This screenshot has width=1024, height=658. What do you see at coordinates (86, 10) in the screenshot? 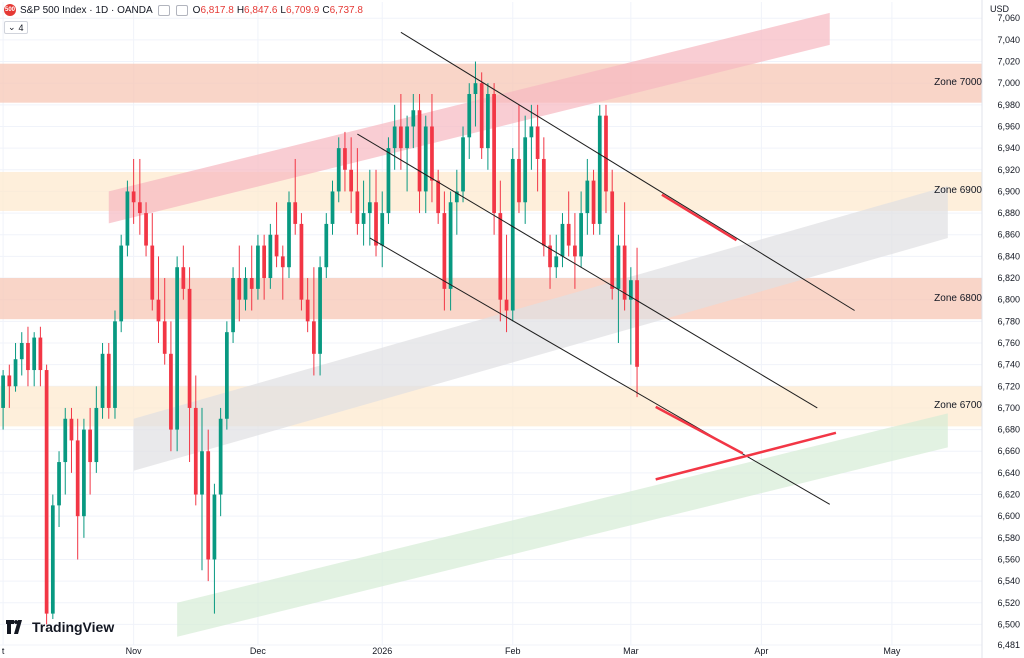
I see `symbol-title: S&P 500 Index · 1D · OANDA` at bounding box center [86, 10].